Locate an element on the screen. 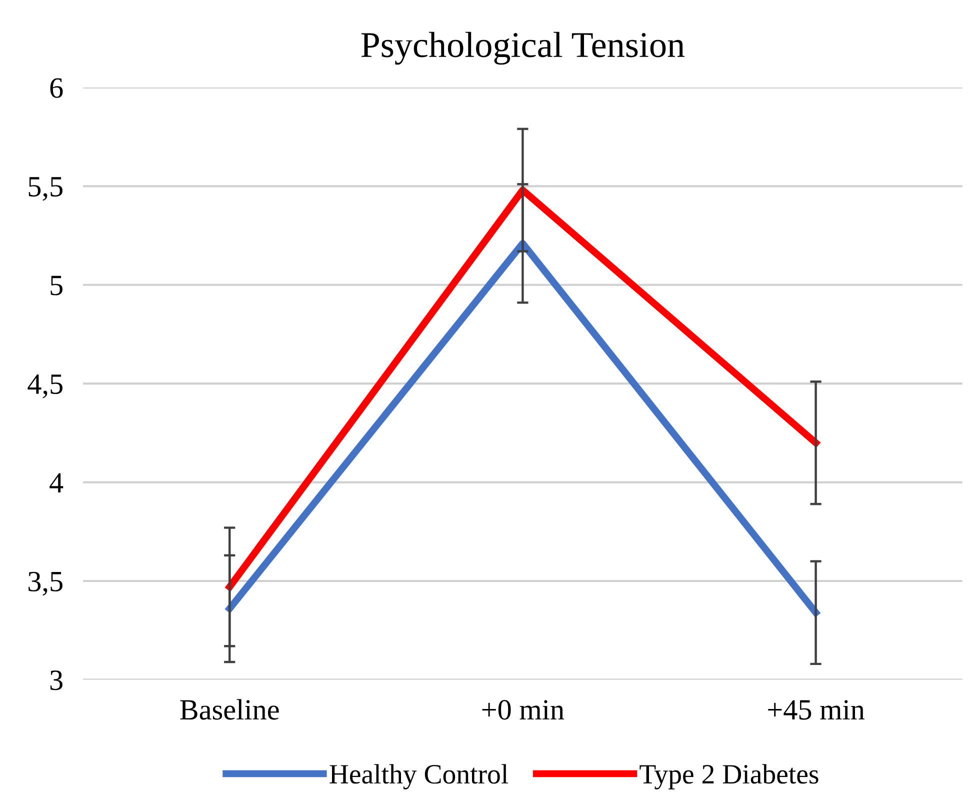 Image resolution: width=977 pixels, height=795 pixels. x-tick-label: +0 min is located at coordinates (523, 710).